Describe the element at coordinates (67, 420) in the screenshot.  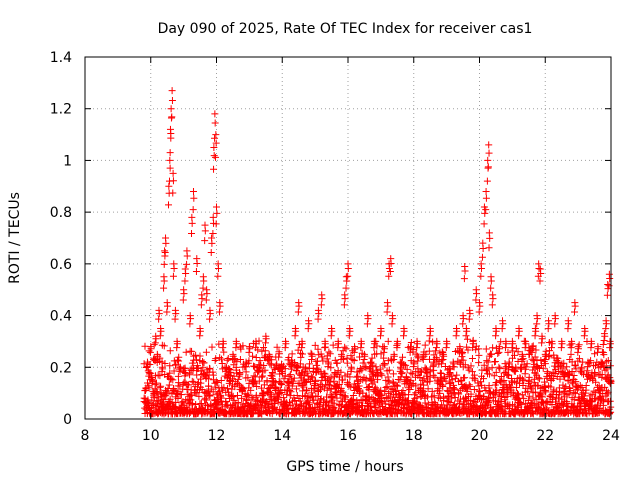
I see `y-tick-label: 0` at that location.